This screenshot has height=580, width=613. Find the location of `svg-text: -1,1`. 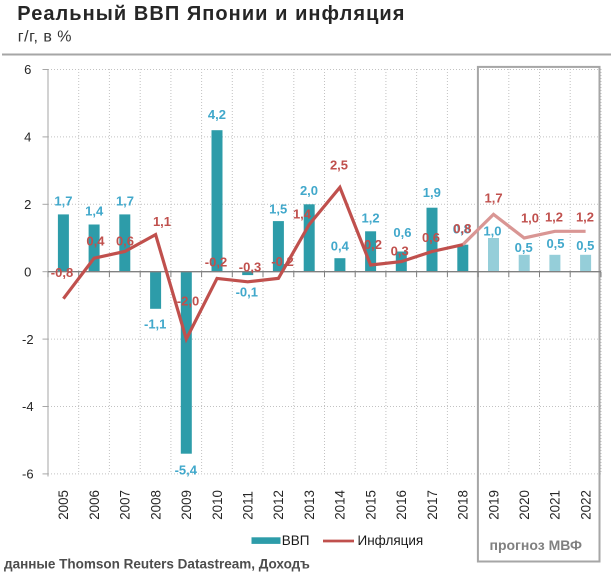

svg-text: -1,1 is located at coordinates (155, 323).